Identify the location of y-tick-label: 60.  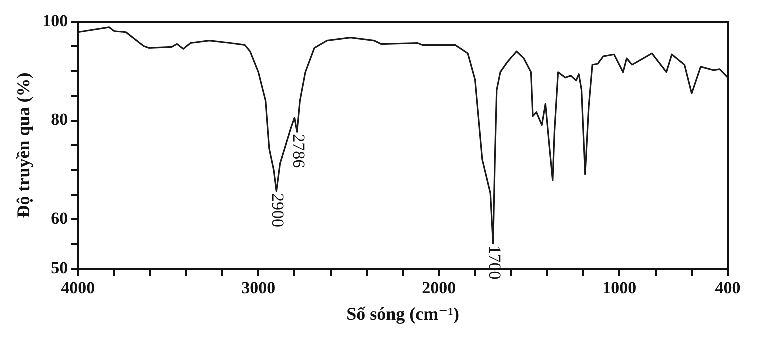
(59, 218).